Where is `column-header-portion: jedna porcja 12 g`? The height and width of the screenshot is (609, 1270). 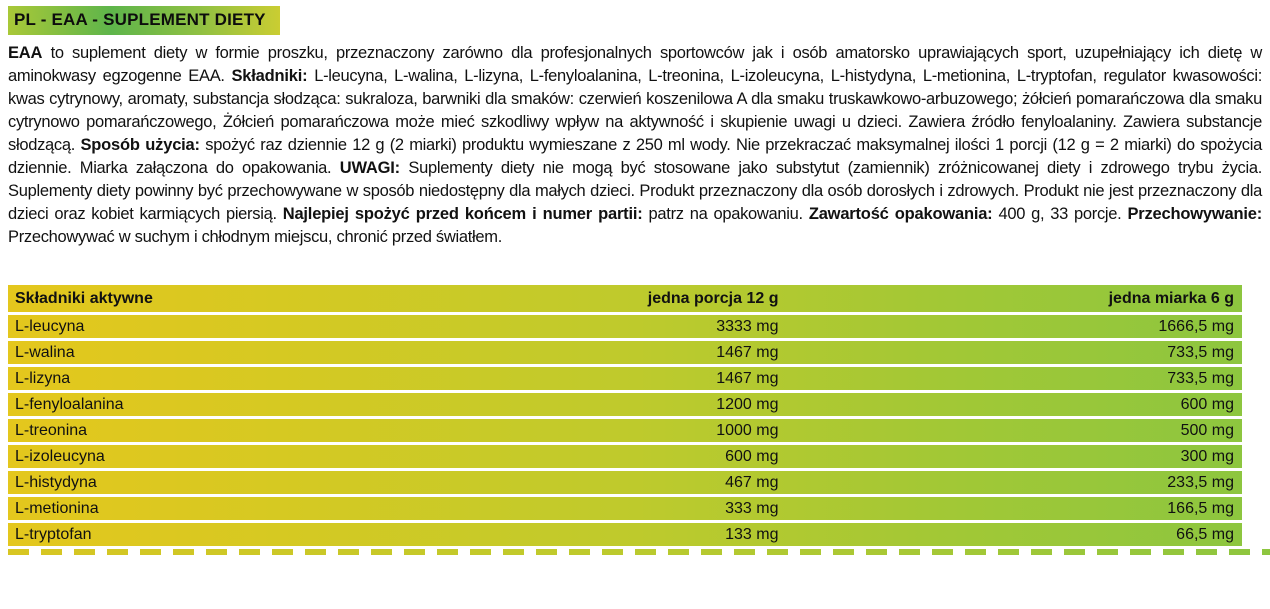 column-header-portion: jedna porcja 12 g is located at coordinates (713, 298).